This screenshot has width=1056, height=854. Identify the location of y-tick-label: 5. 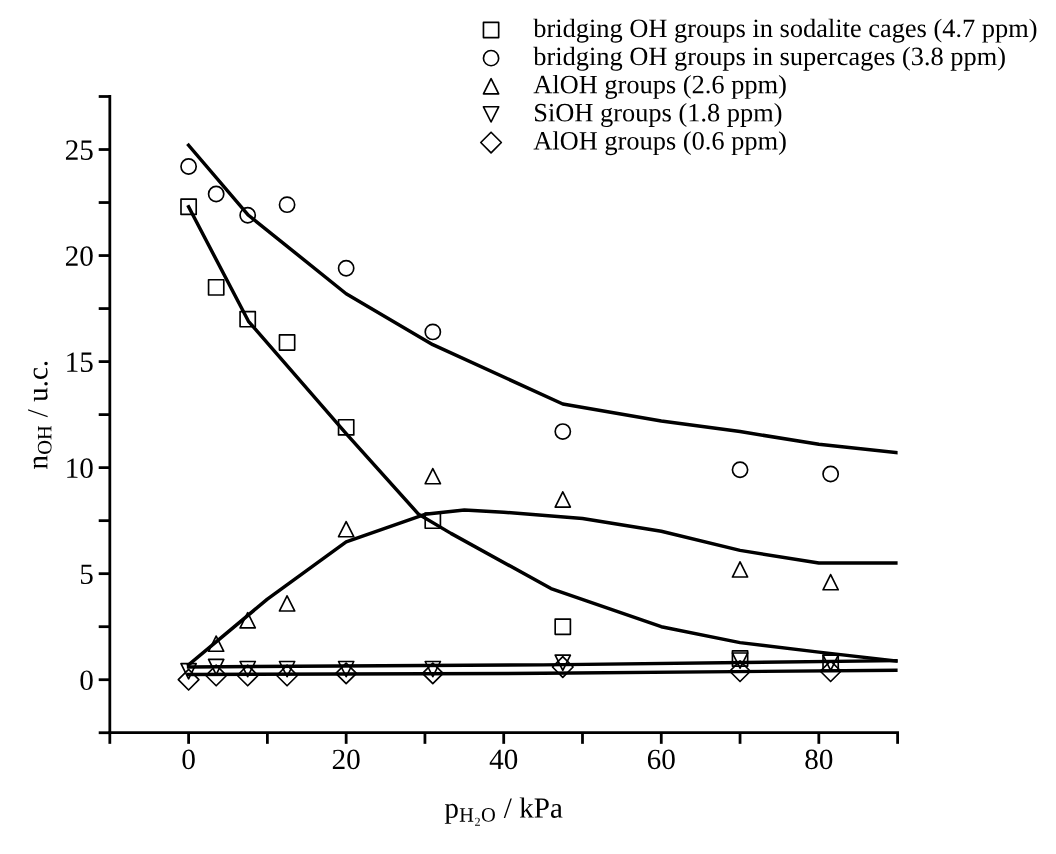
(86, 574).